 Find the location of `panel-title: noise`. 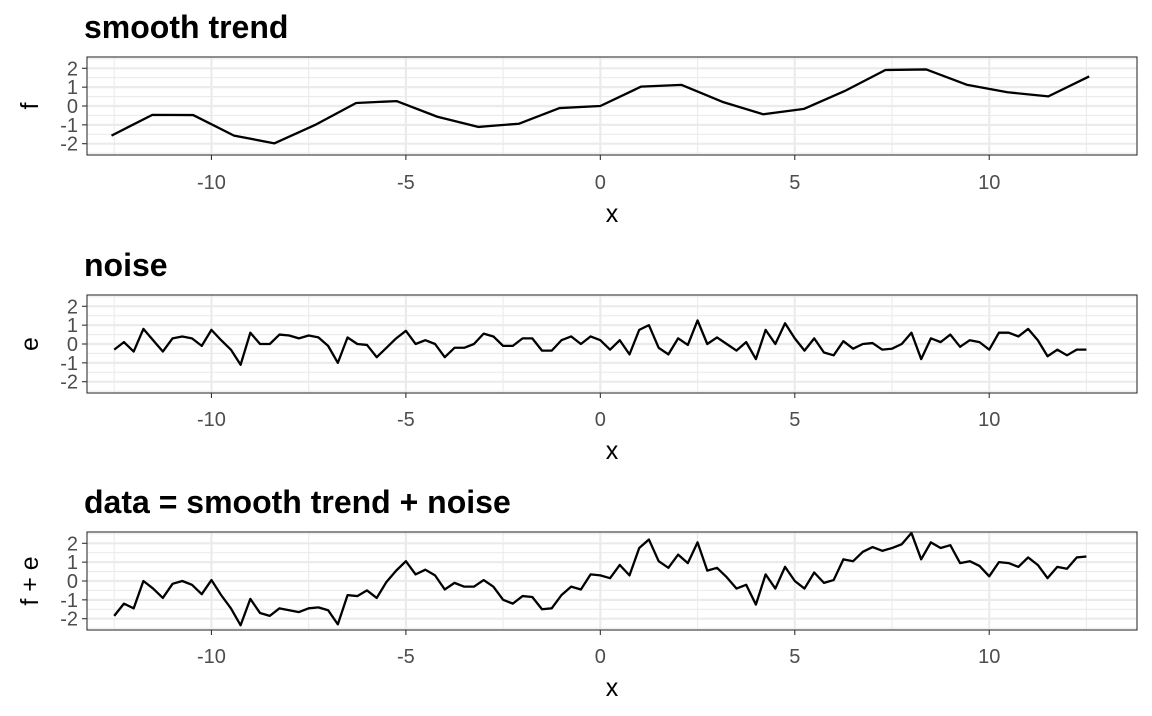

panel-title: noise is located at coordinates (126, 265).